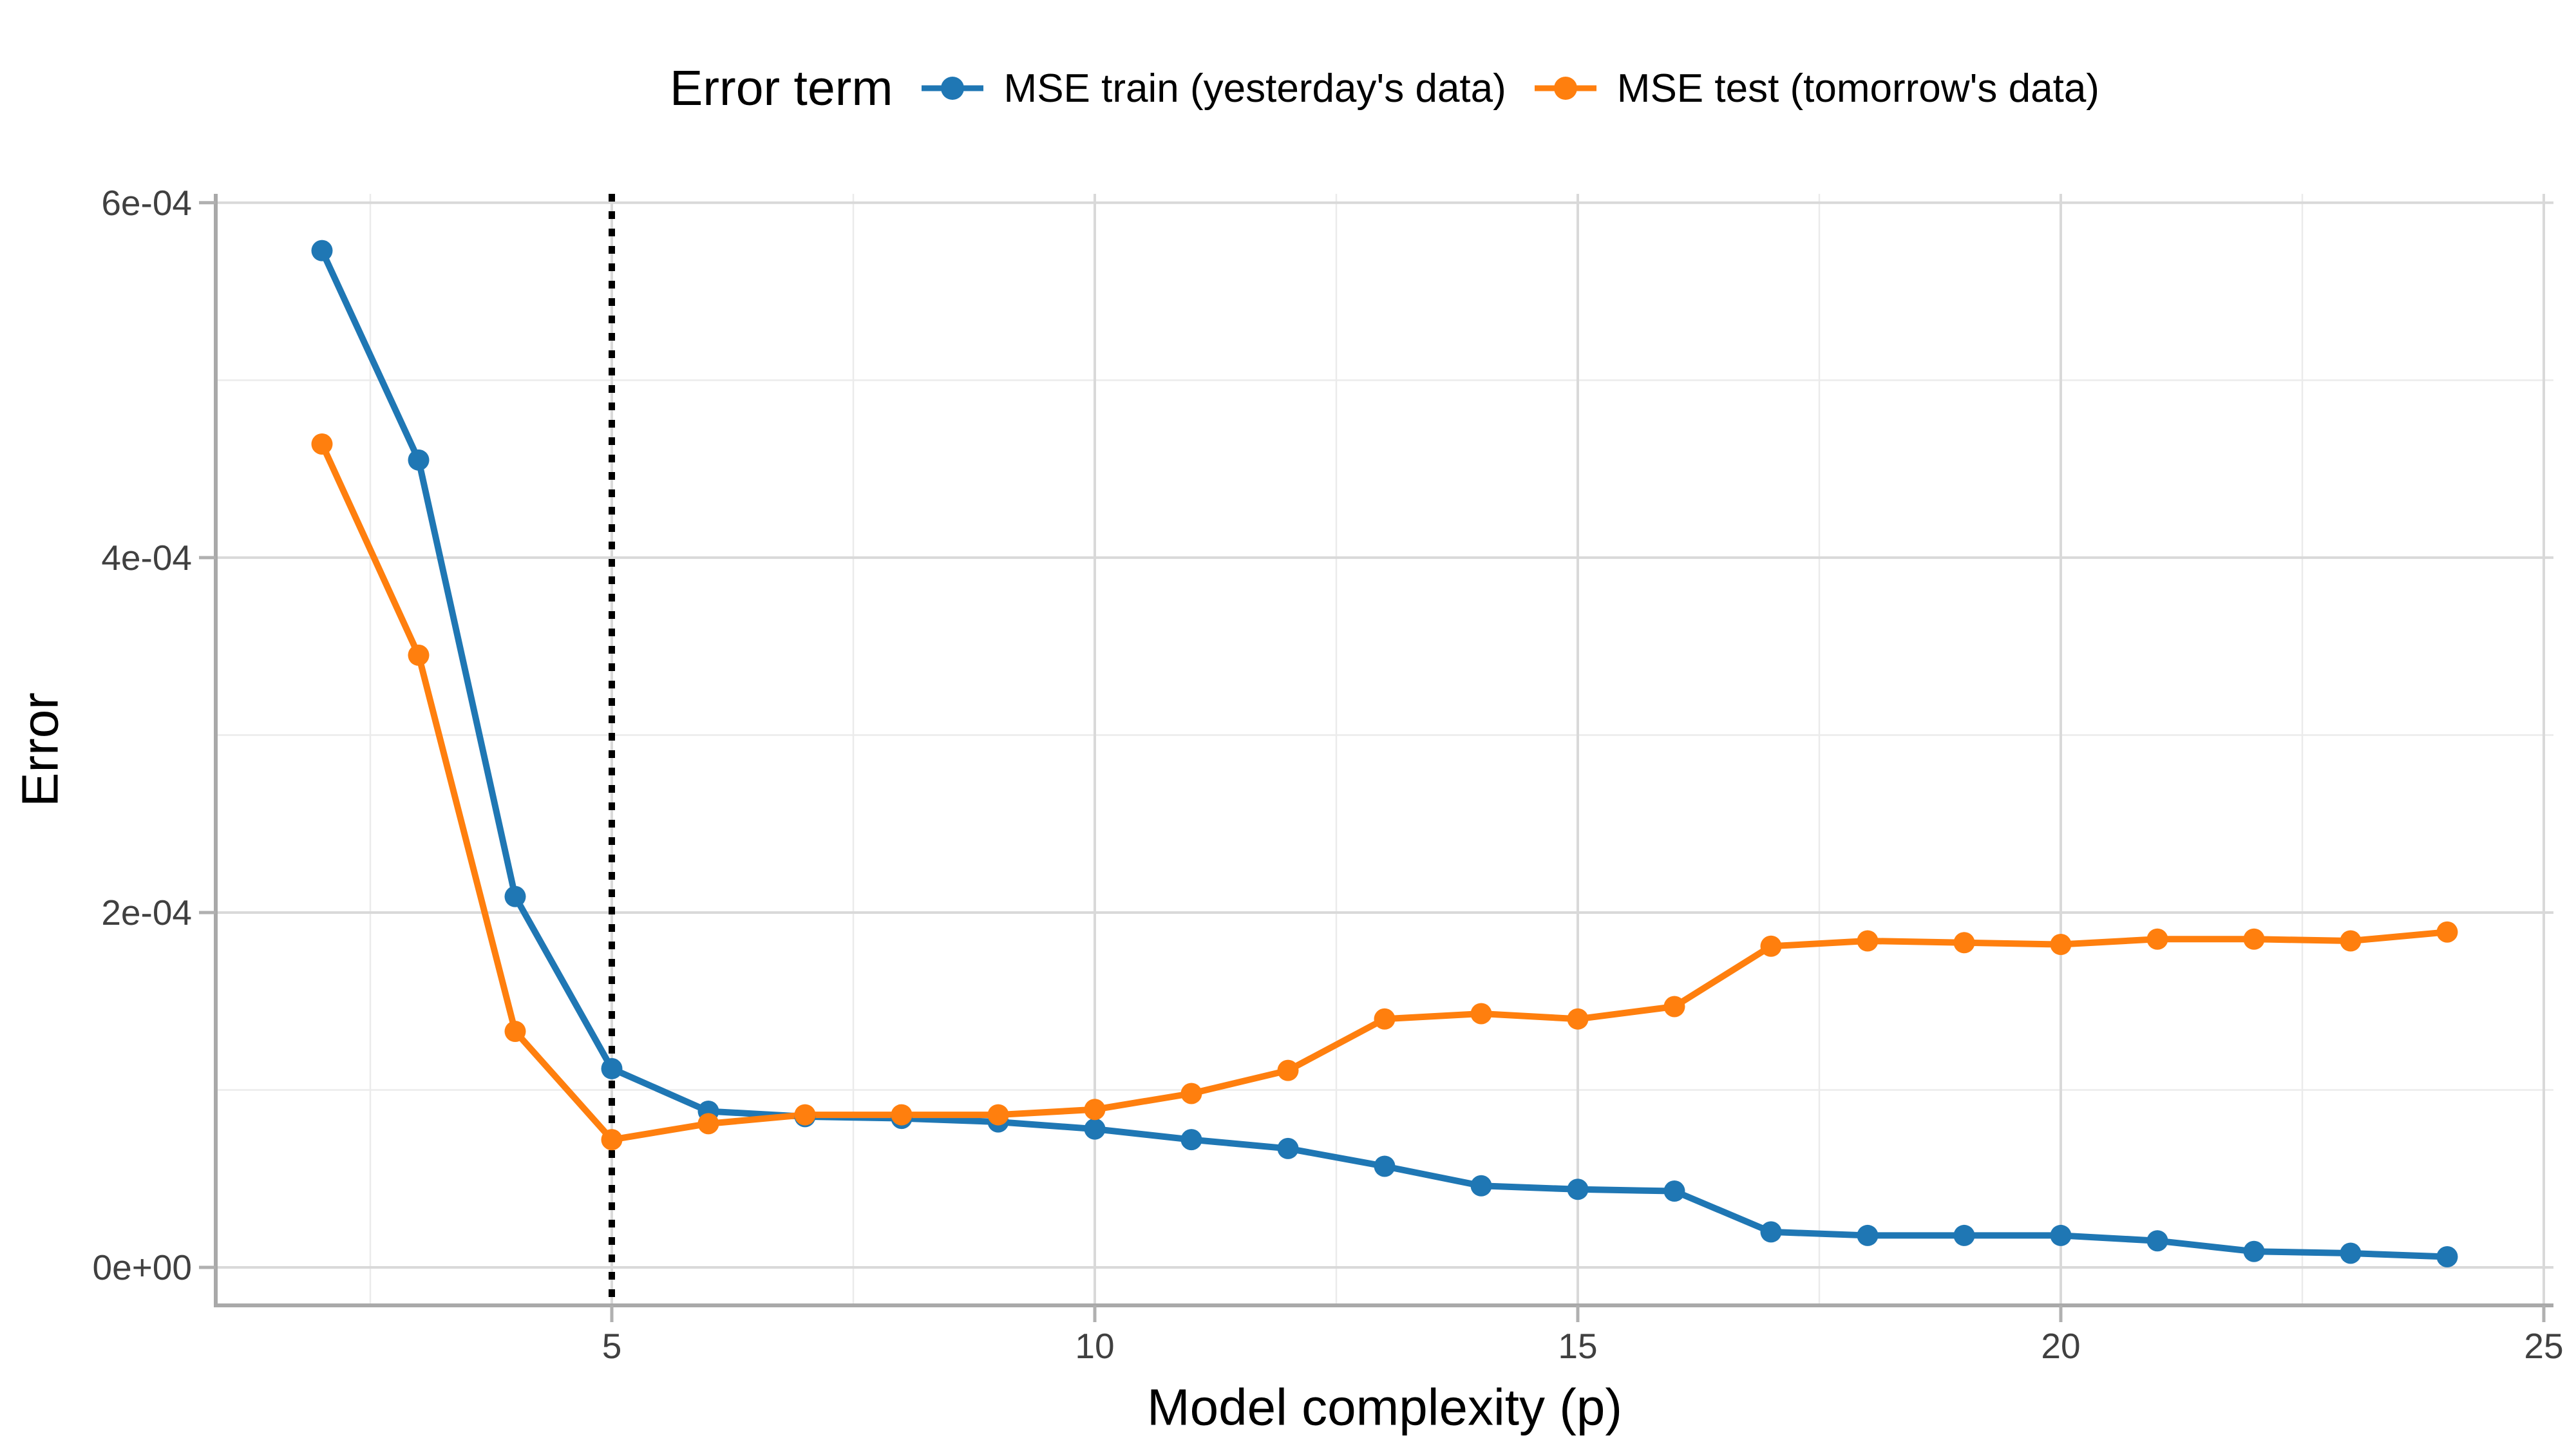  What do you see at coordinates (2061, 945) in the screenshot?
I see `data-point-test-p20` at bounding box center [2061, 945].